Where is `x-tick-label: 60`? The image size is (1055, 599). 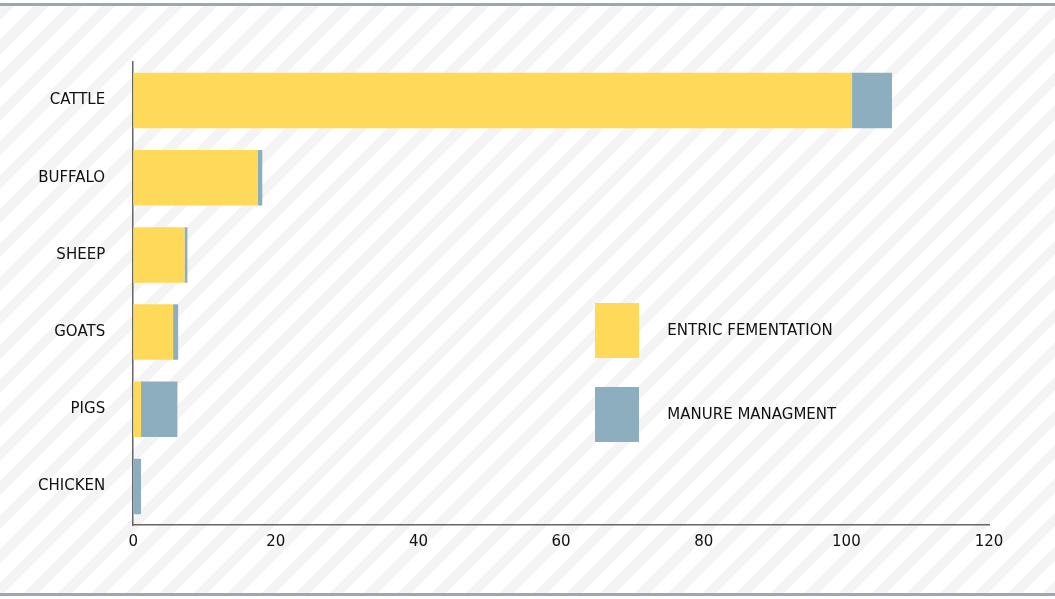 x-tick-label: 60 is located at coordinates (561, 540).